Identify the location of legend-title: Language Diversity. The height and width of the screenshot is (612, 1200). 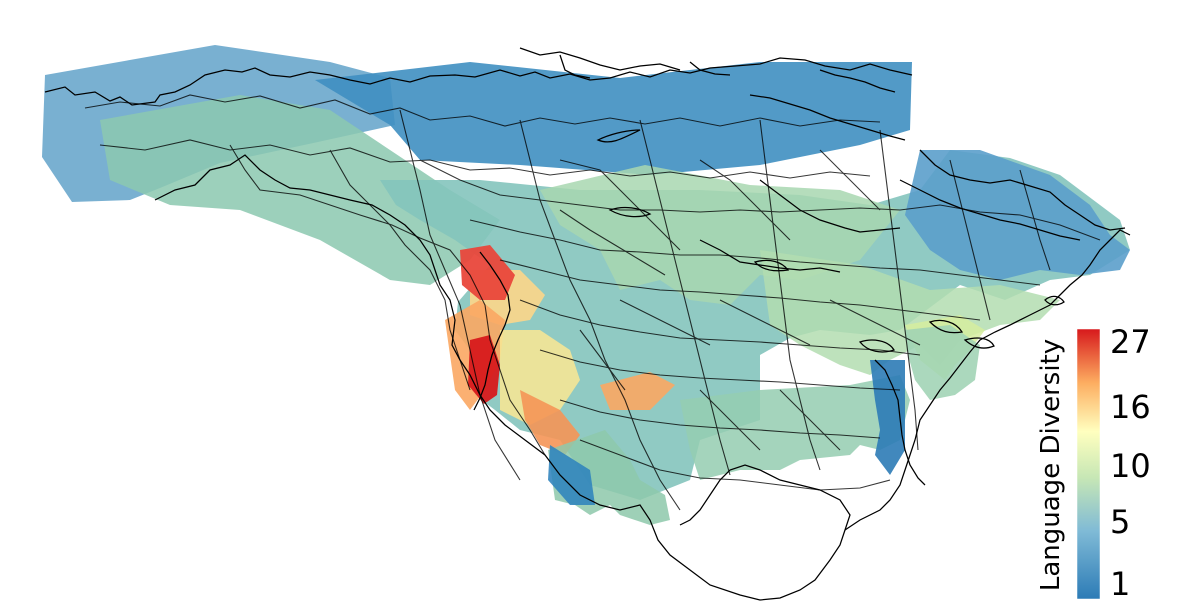
(1051, 465).